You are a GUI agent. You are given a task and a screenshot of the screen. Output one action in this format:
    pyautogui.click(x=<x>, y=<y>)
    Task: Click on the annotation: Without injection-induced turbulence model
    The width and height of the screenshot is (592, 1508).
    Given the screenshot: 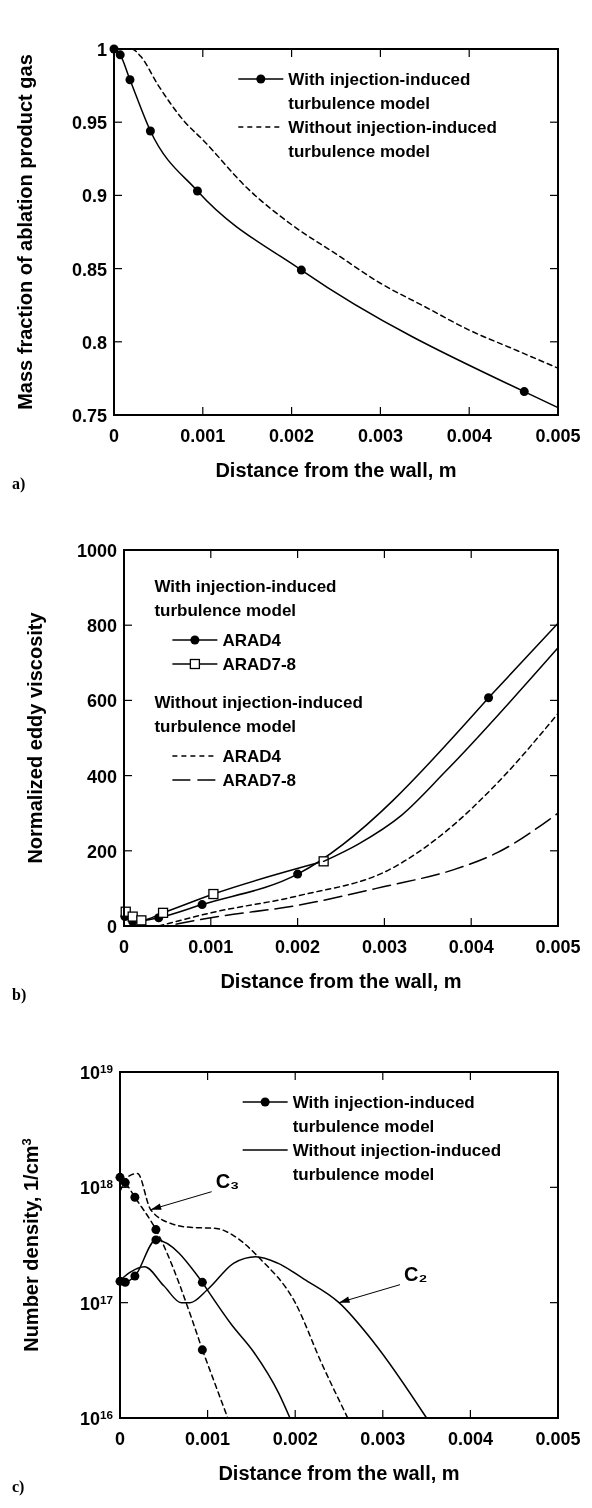 What is the action you would take?
    pyautogui.click(x=258, y=714)
    